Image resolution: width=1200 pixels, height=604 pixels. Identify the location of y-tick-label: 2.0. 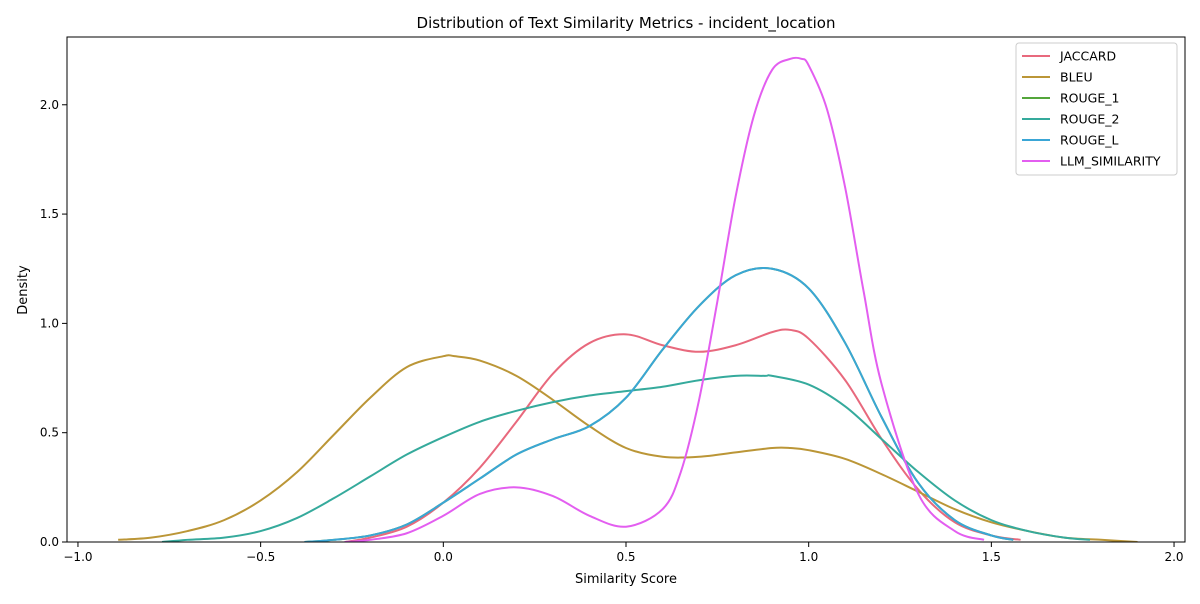
(49, 105).